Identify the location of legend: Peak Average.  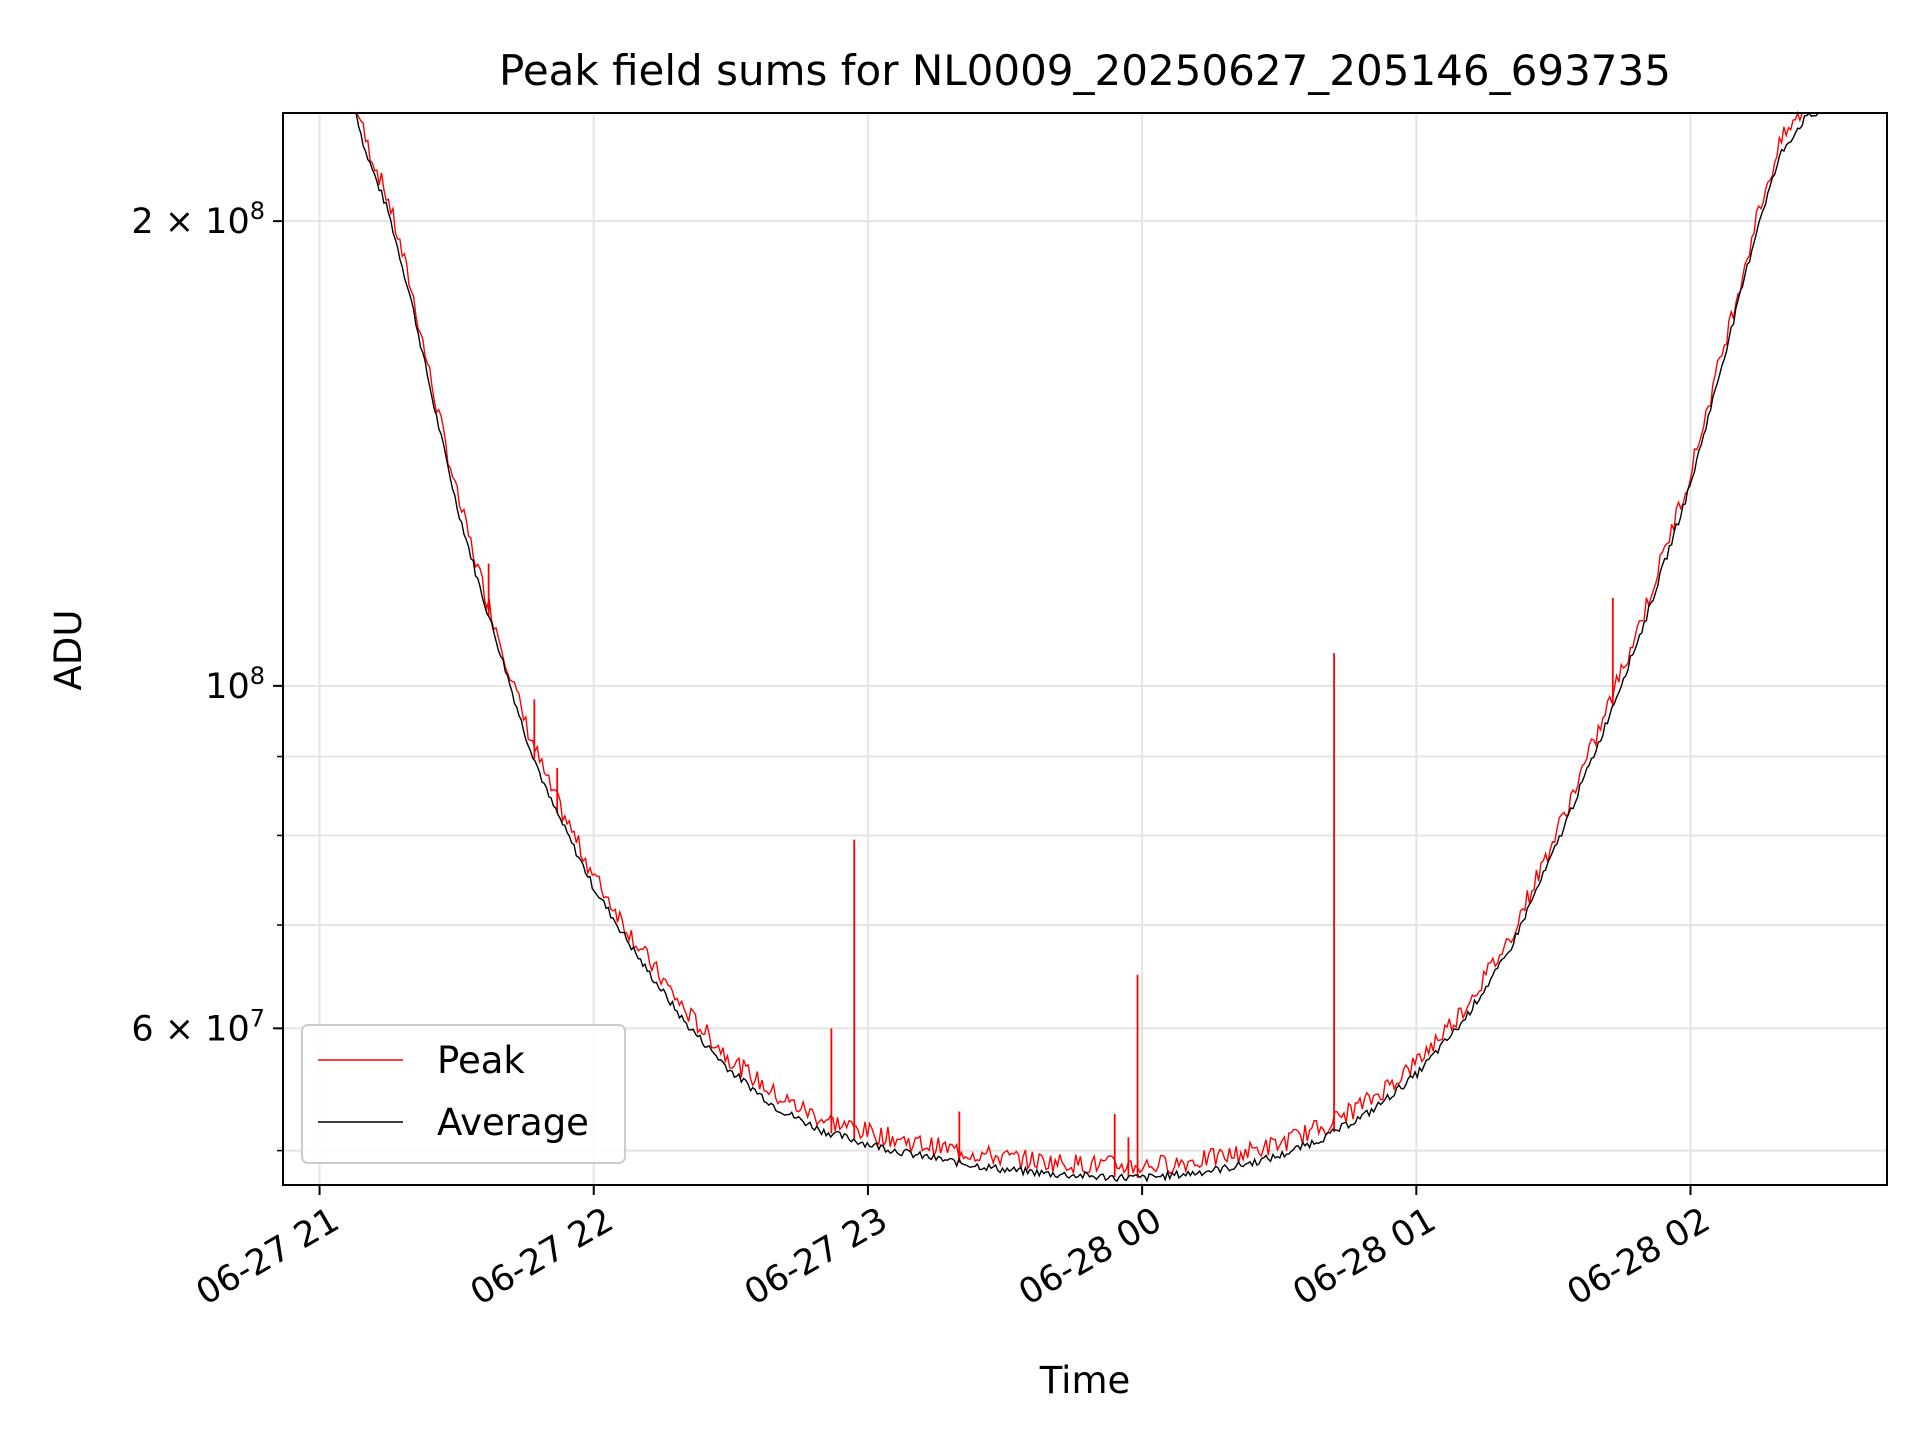
(463, 1094).